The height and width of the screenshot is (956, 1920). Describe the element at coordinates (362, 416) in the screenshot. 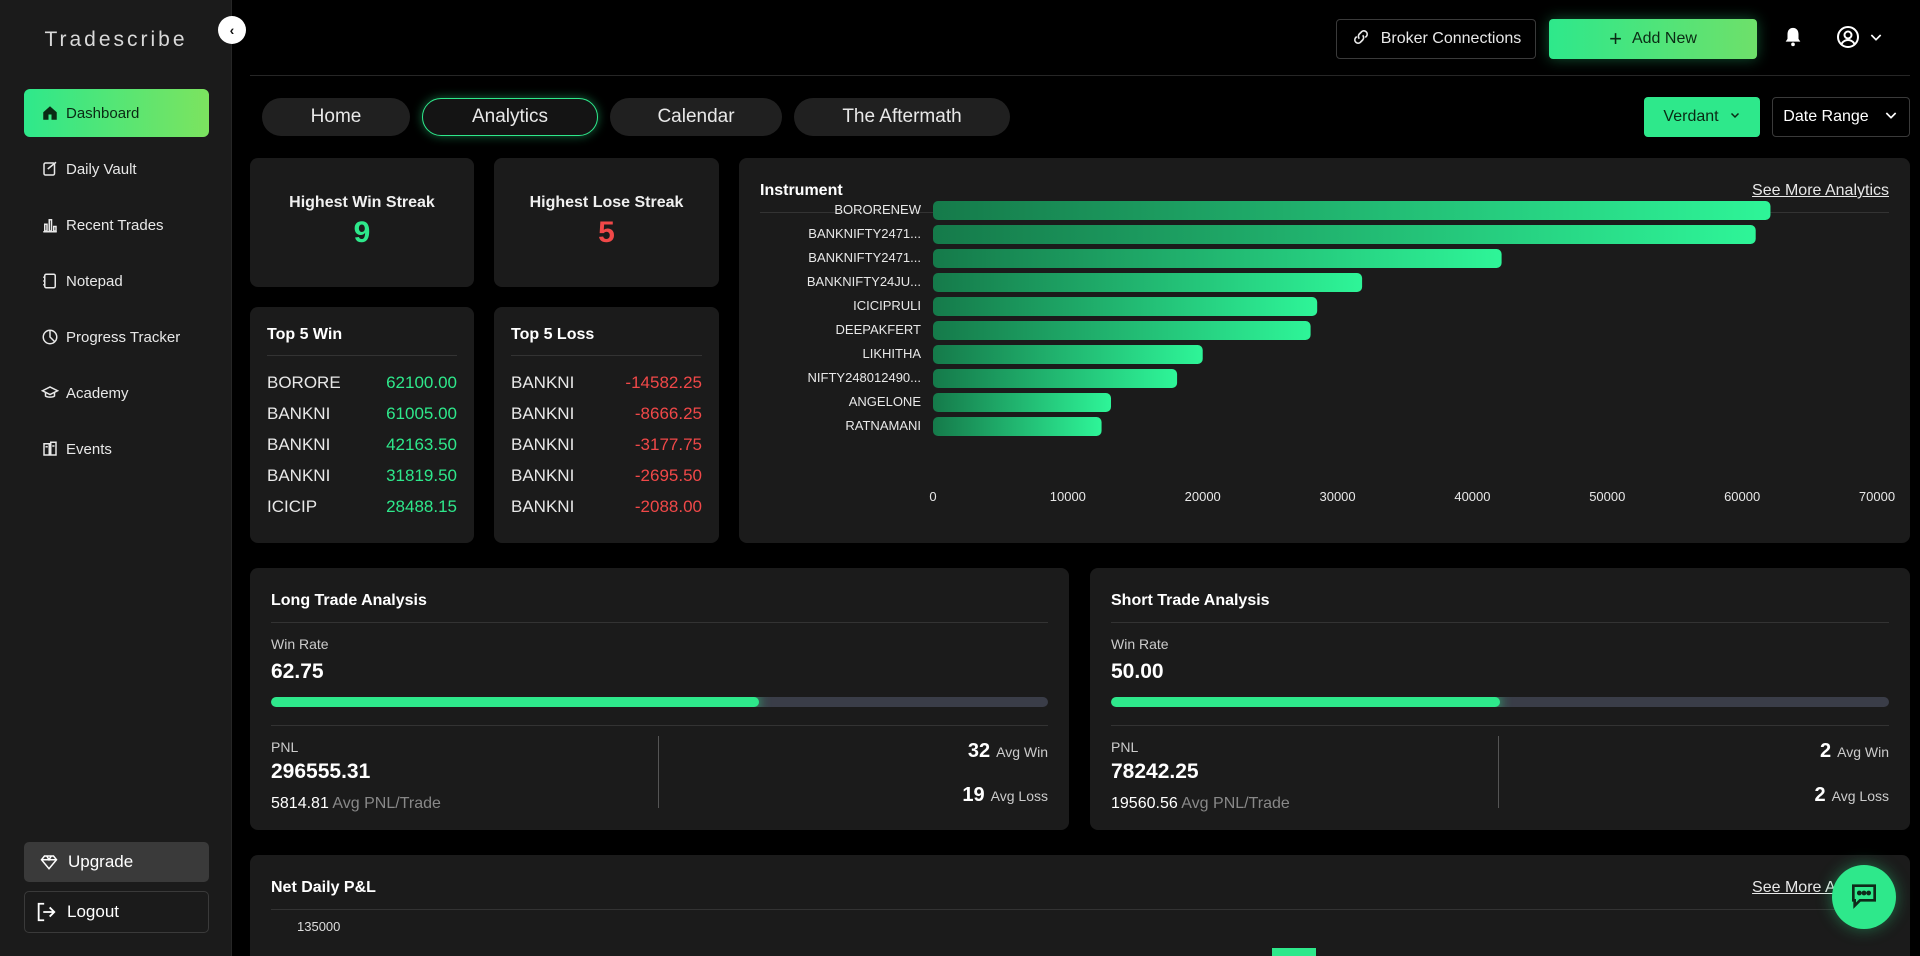

I see `list-item: BANKNI 61005.00` at that location.